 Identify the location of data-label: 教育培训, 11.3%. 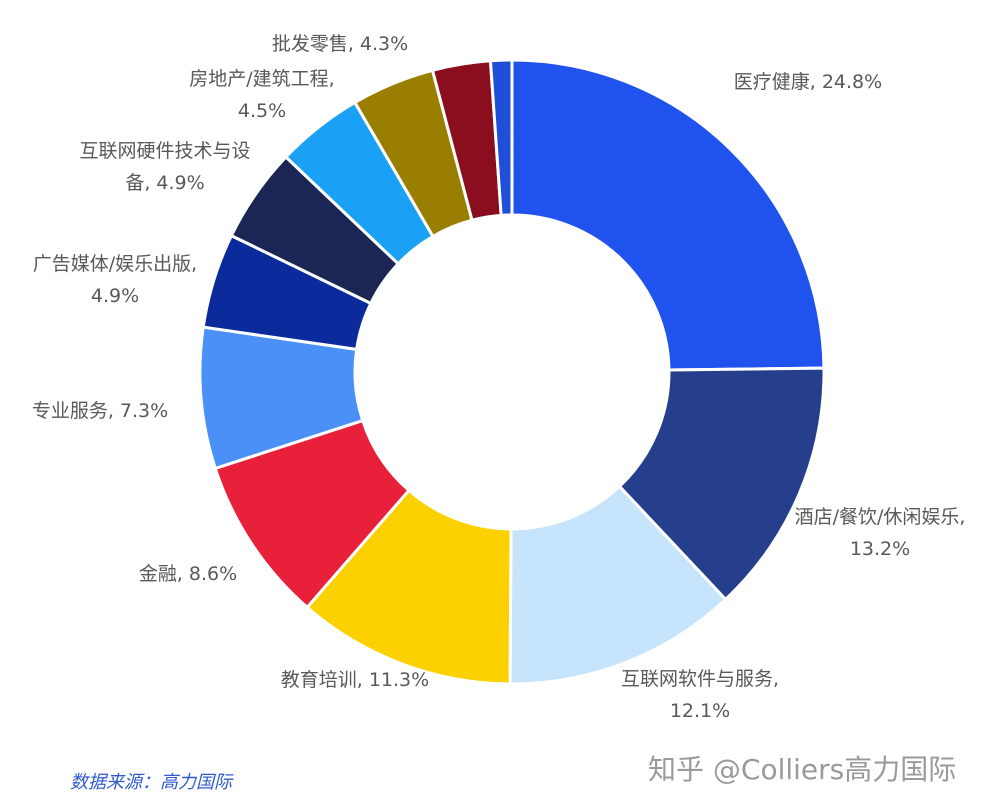
(355, 680).